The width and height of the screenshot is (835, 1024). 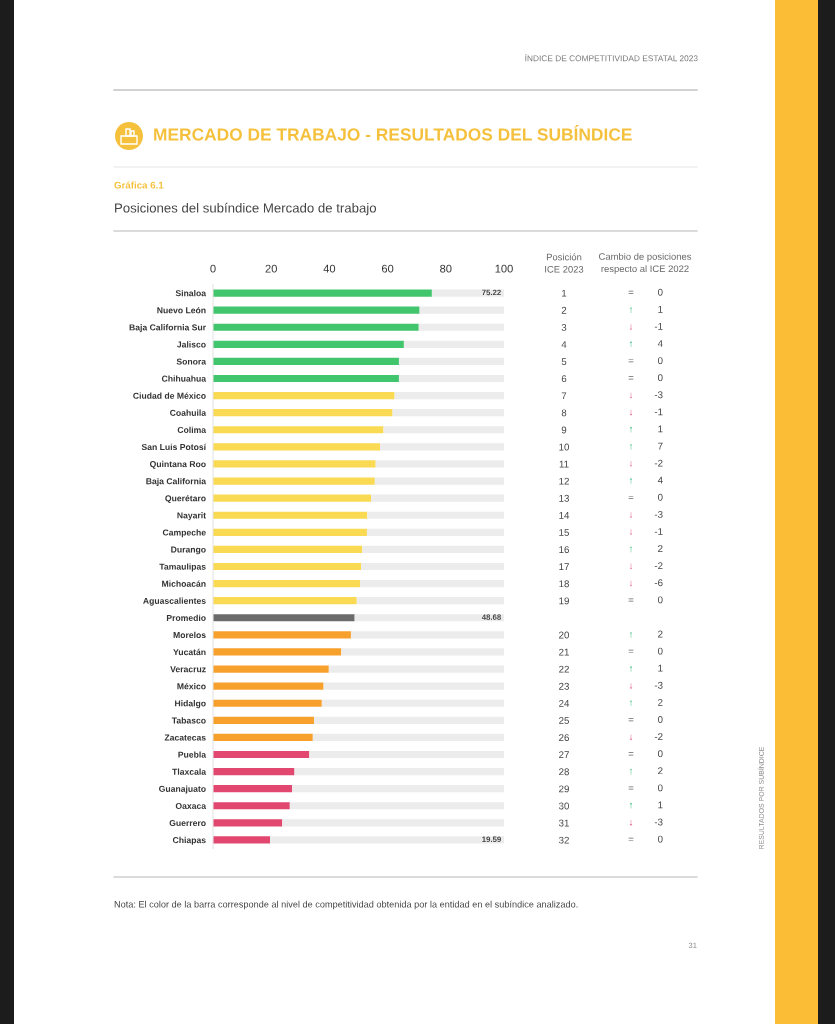 What do you see at coordinates (564, 413) in the screenshot?
I see `y2-tick-label: 8` at bounding box center [564, 413].